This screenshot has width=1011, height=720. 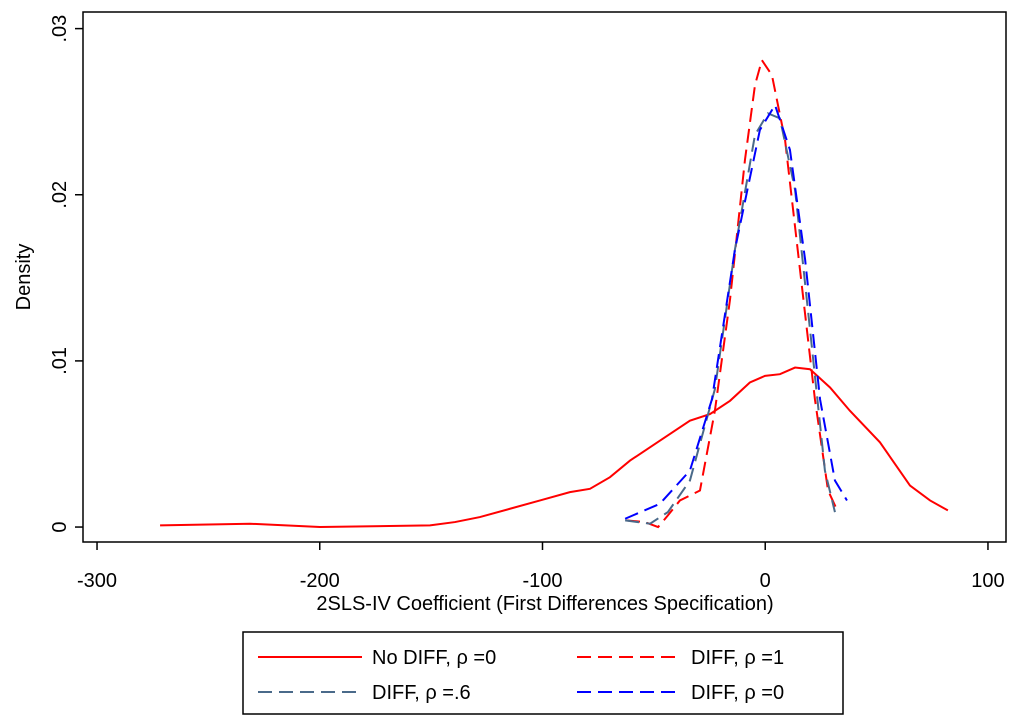 I want to click on y-tick-label: 0, so click(x=60, y=526).